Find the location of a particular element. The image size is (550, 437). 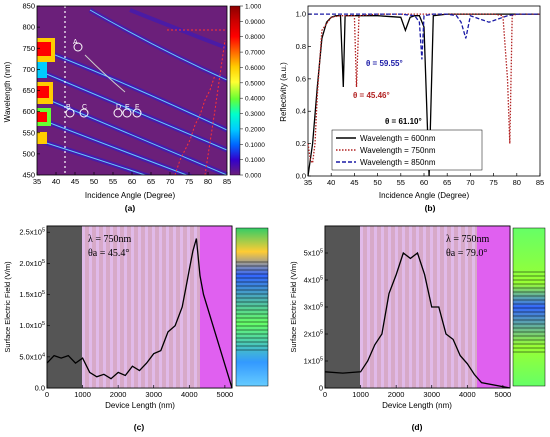

series-c is located at coordinates (139, 313).